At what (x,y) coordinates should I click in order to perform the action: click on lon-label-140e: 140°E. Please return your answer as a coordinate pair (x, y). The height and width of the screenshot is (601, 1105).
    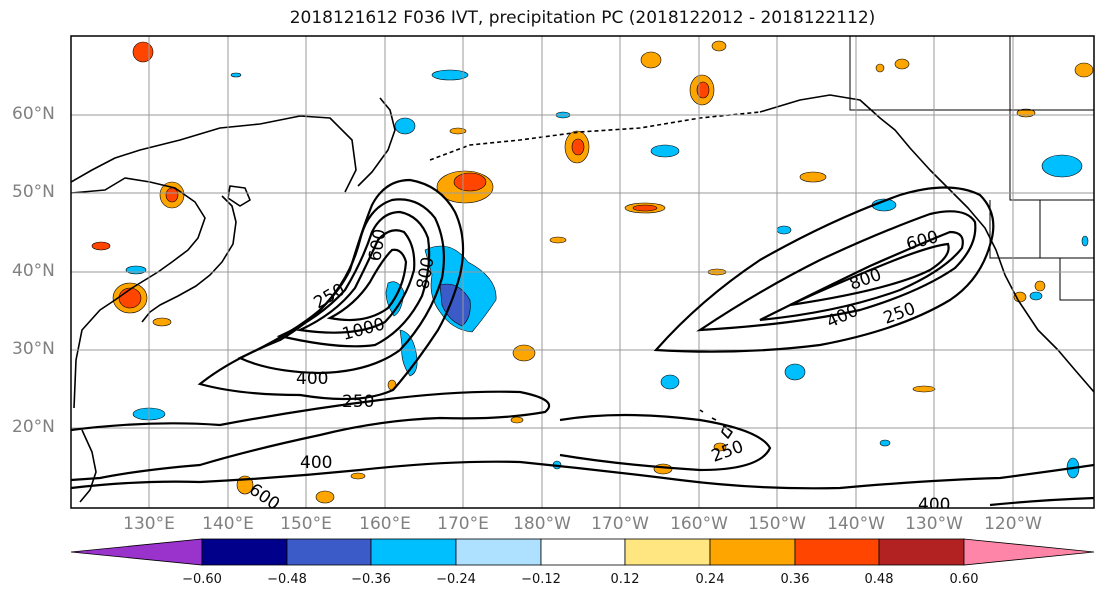
    Looking at the image, I should click on (228, 524).